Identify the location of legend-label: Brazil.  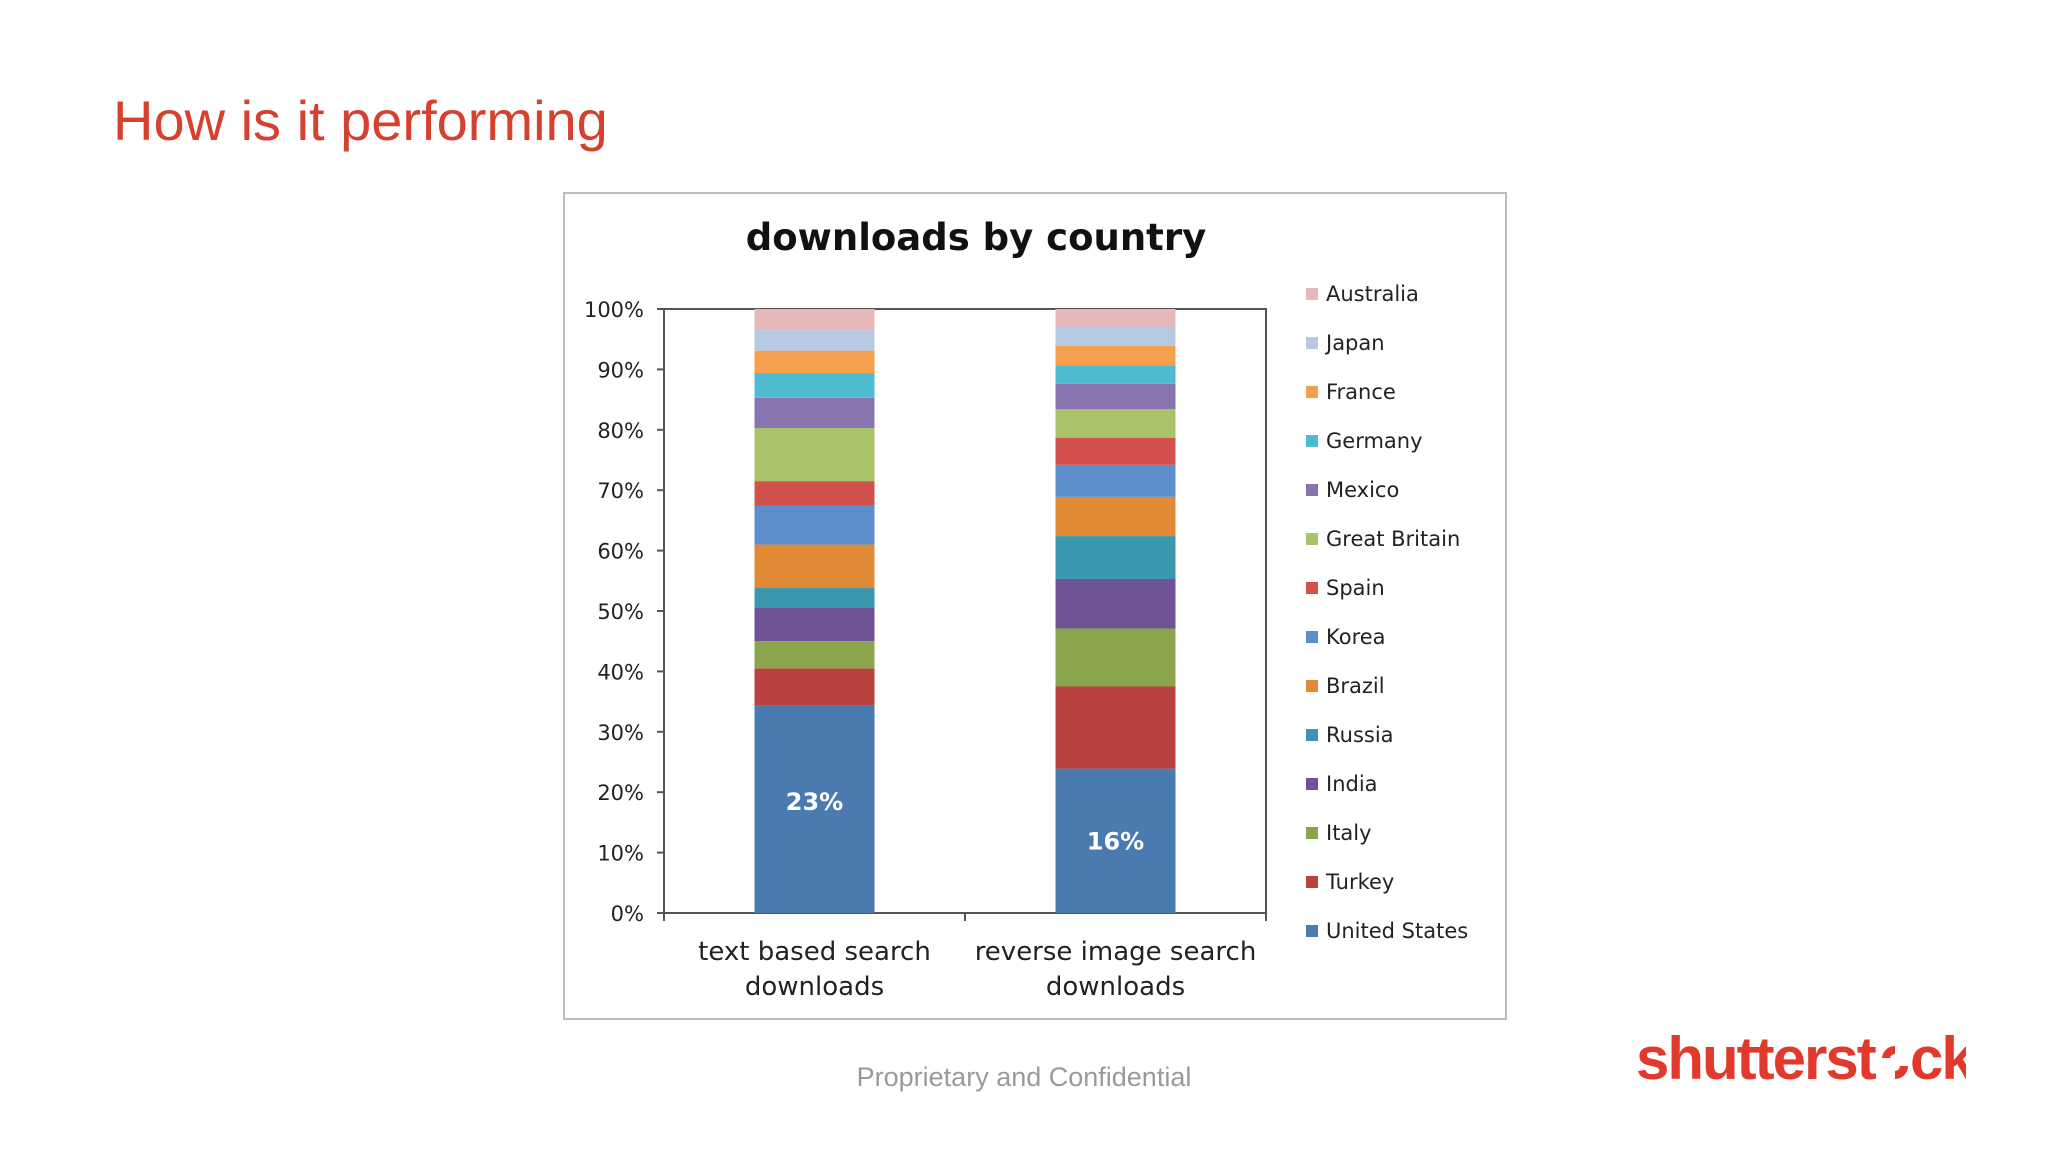
(1355, 686).